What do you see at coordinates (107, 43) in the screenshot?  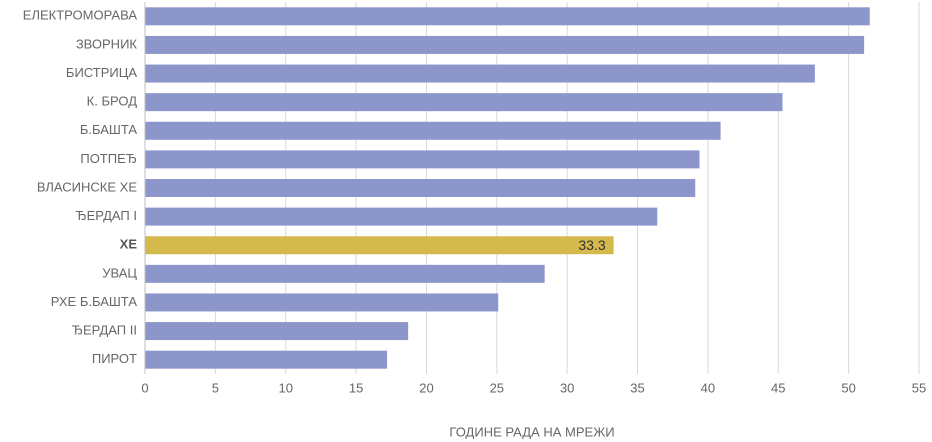 I see `y-tick-label: ЗВОРНИК` at bounding box center [107, 43].